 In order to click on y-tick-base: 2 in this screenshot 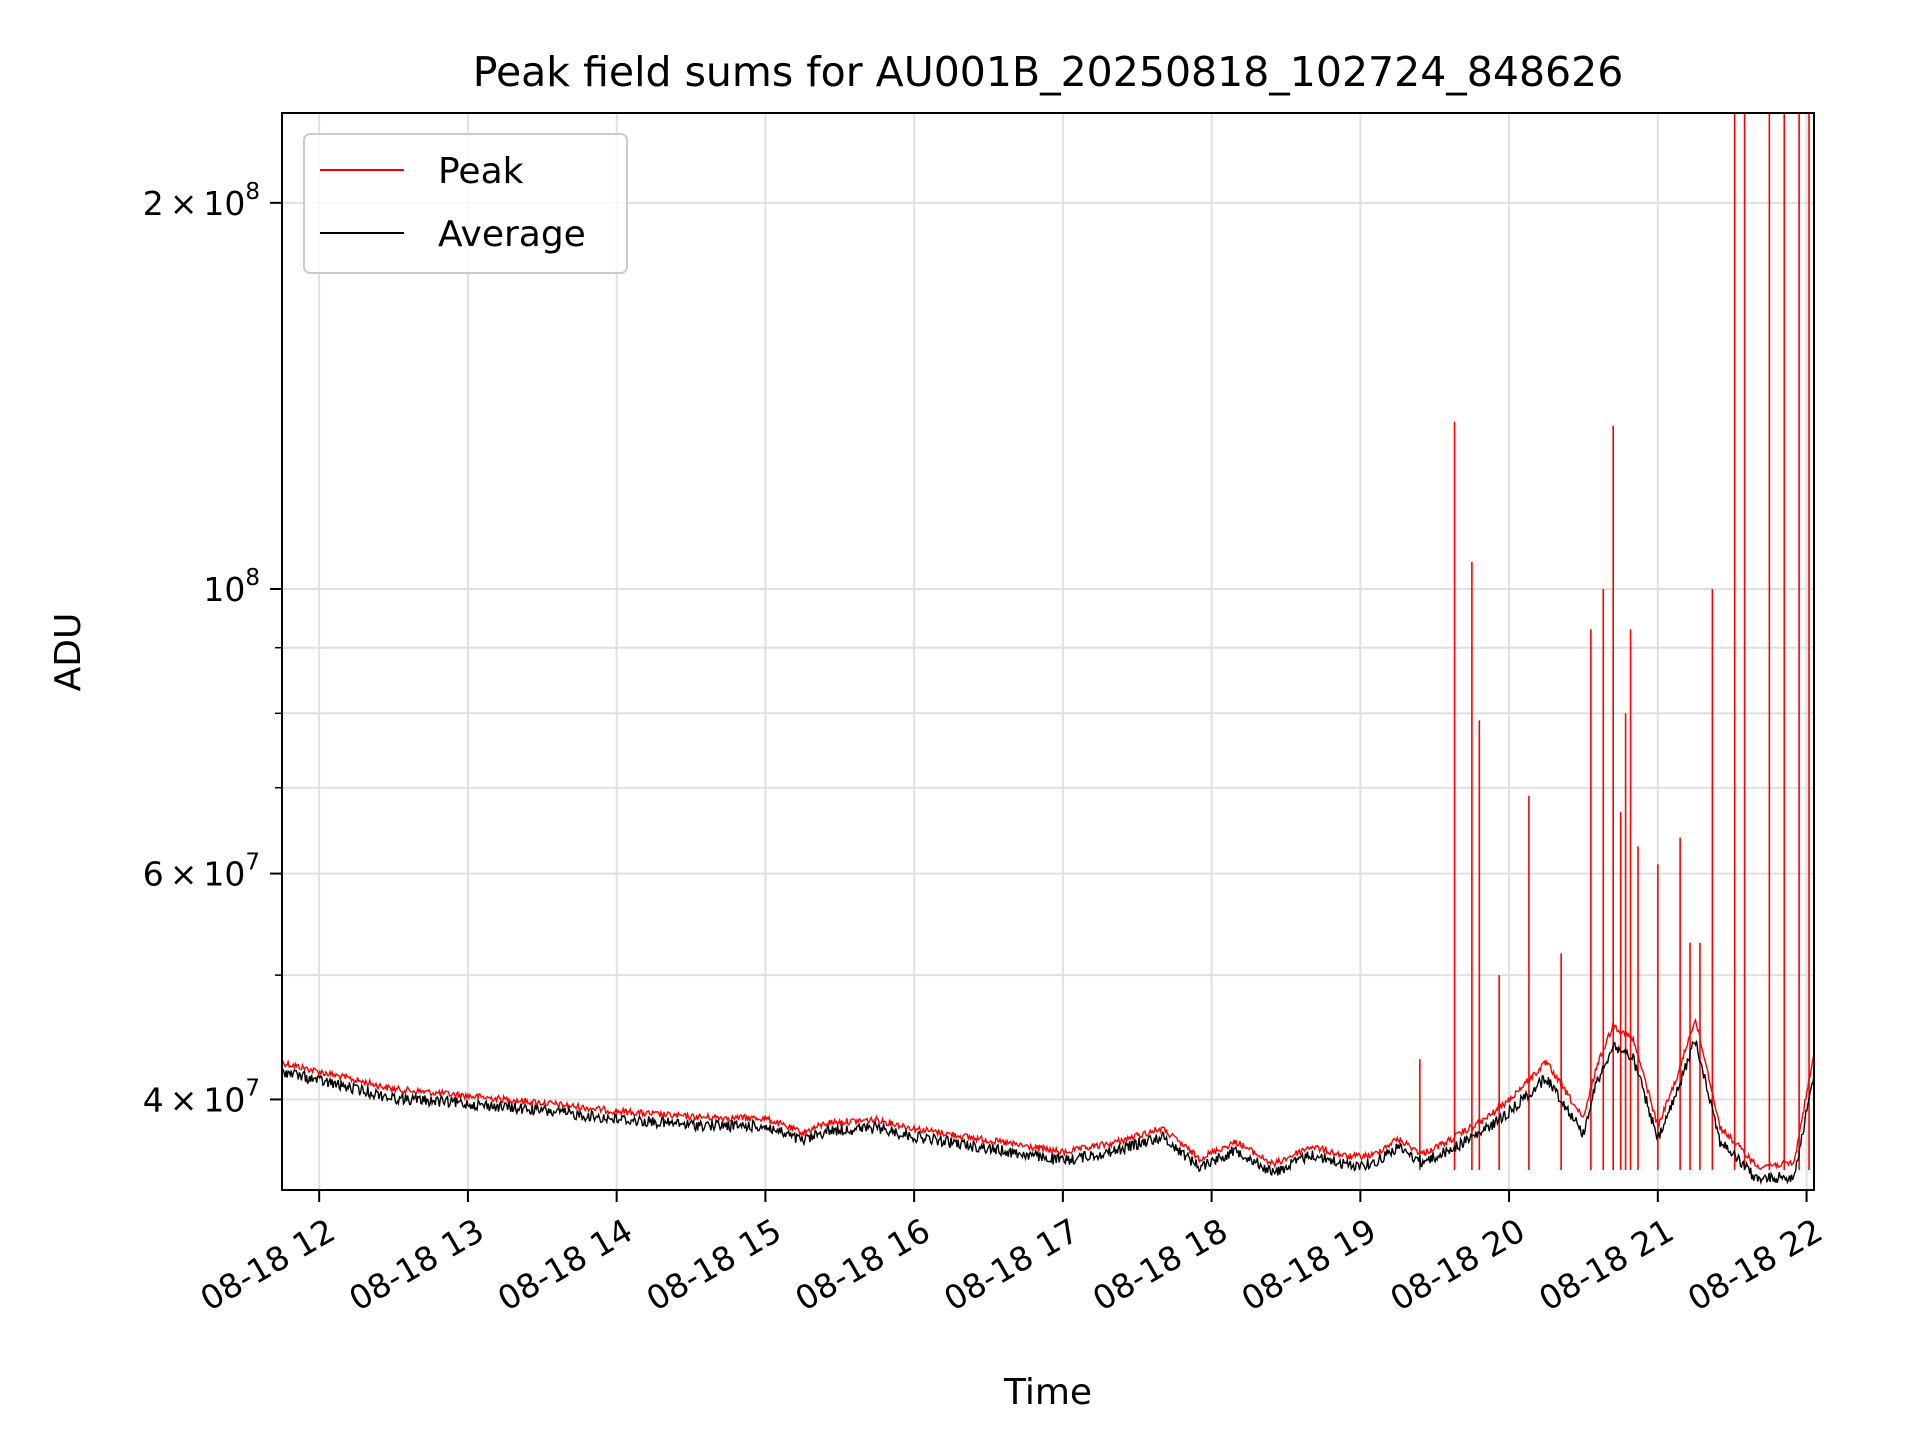, I will do `click(153, 203)`.